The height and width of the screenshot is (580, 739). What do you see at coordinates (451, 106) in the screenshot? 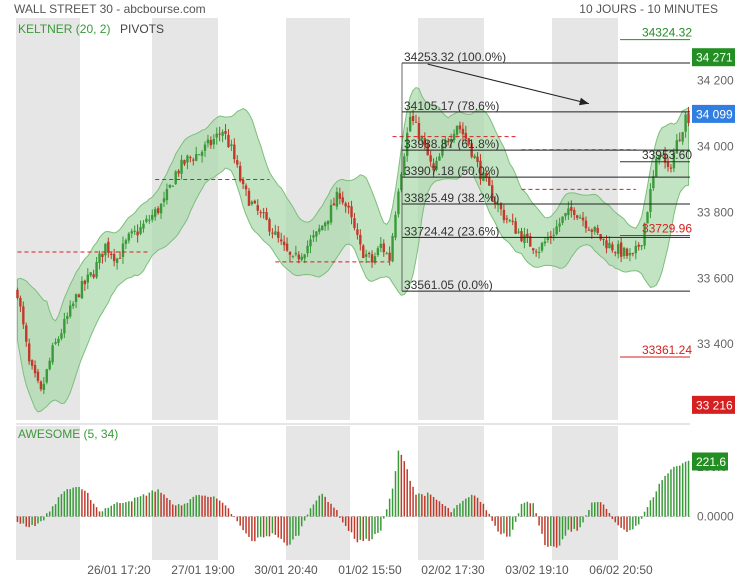
I see `fib-label-1: 34105.17 (78.6%)` at bounding box center [451, 106].